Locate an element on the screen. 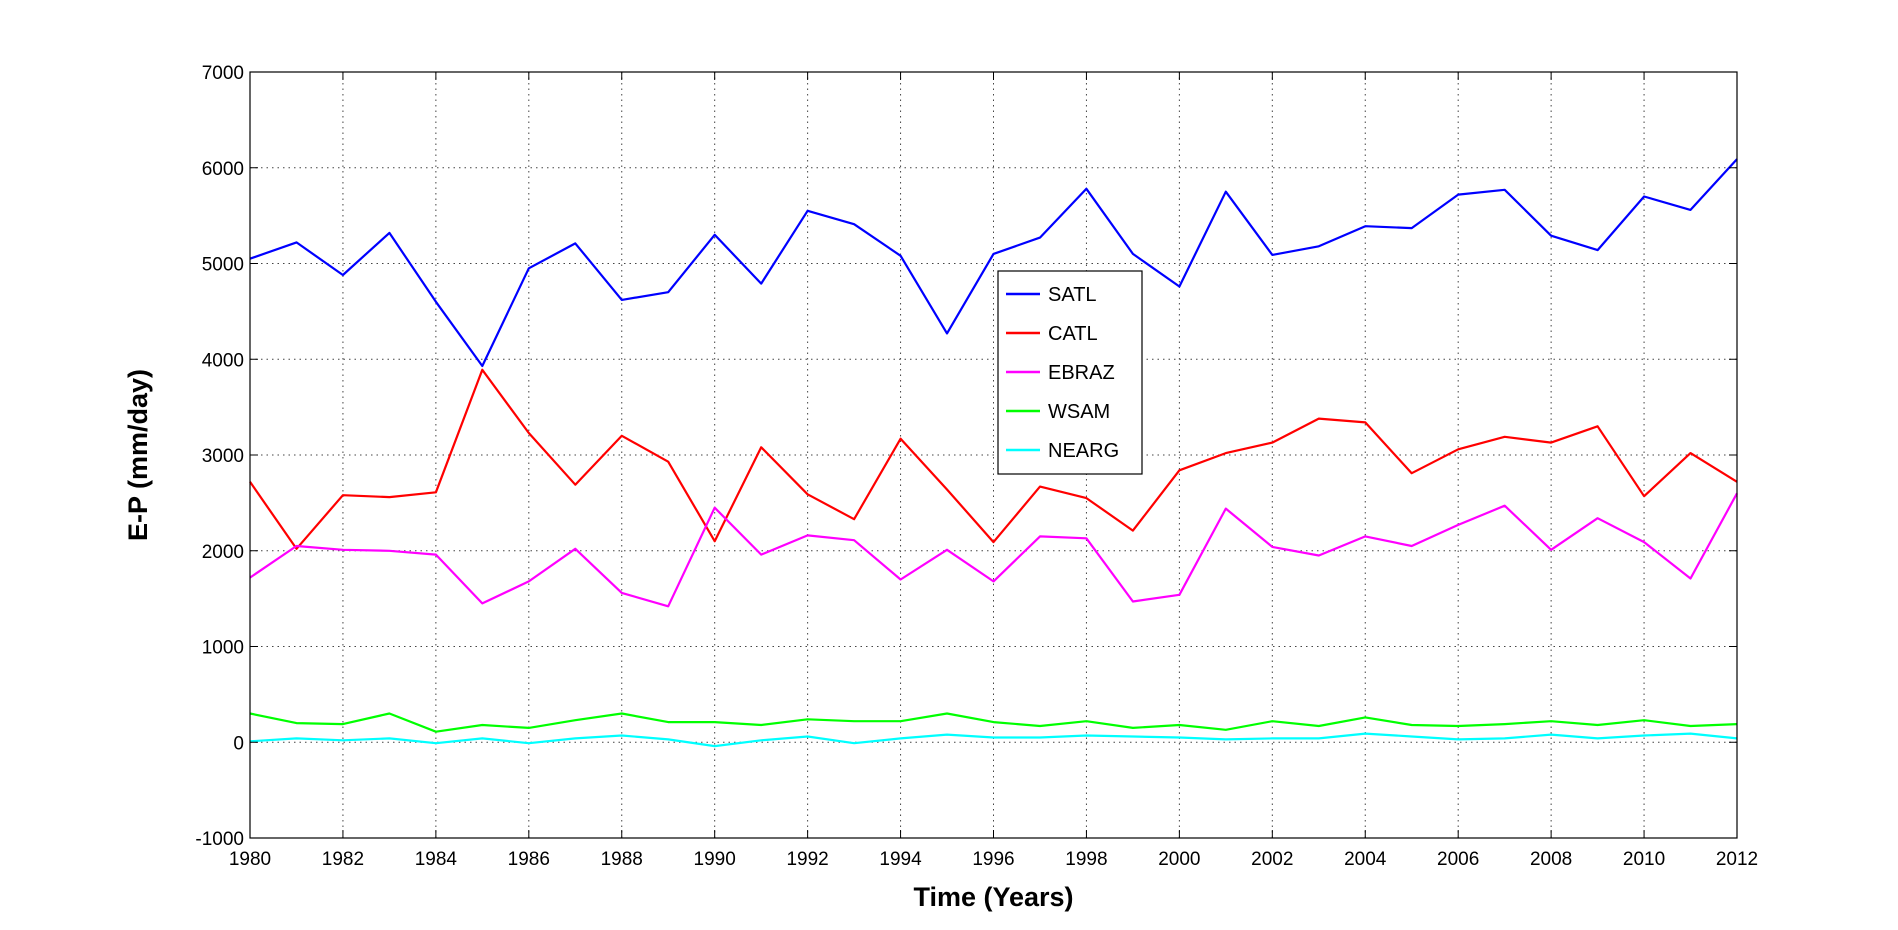 This screenshot has width=1898, height=930. x-tick-label: 1984 is located at coordinates (436, 859).